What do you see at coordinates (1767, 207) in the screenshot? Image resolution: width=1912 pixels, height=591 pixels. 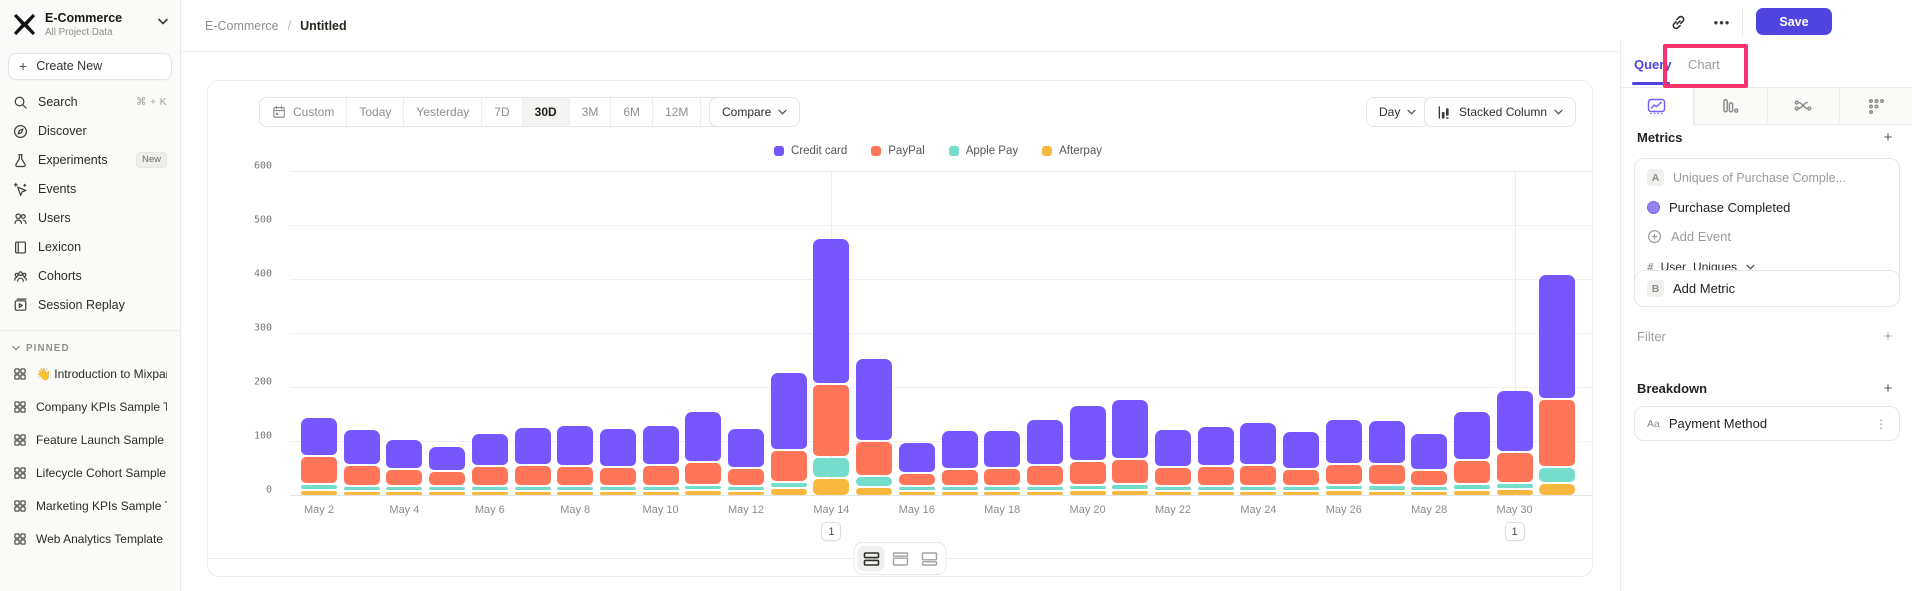 I see `event-row: Purchase Completed` at bounding box center [1767, 207].